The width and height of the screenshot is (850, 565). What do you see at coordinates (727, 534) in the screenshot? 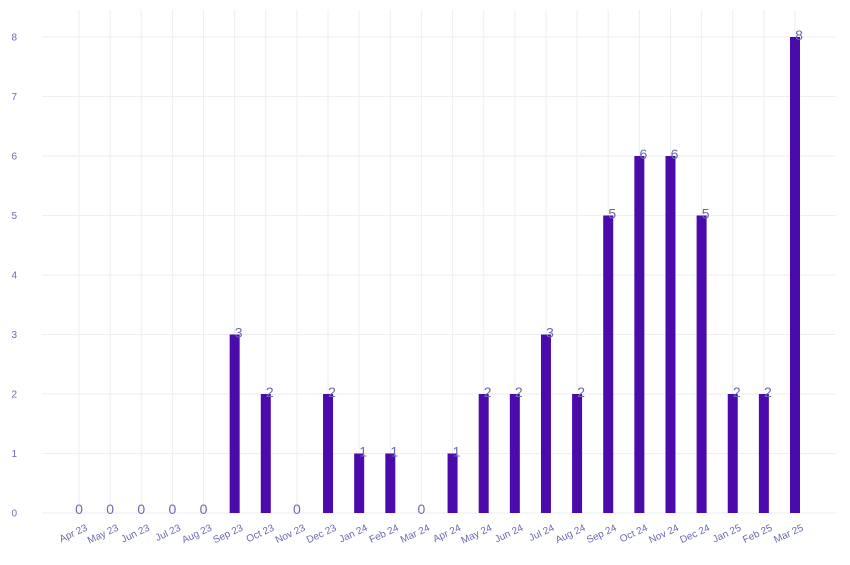
I see `x-tick-label: Jan 25` at bounding box center [727, 534].